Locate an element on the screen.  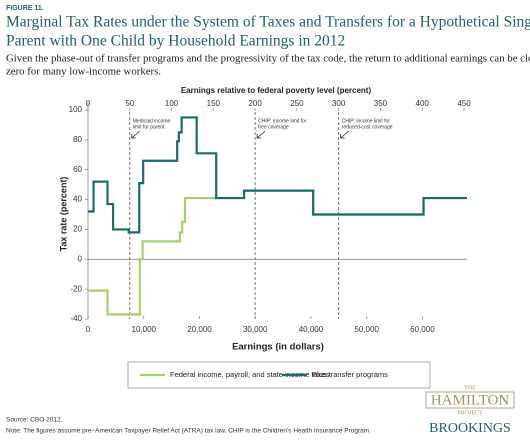
logo-brookings: BROOKINGS is located at coordinates (470, 428).